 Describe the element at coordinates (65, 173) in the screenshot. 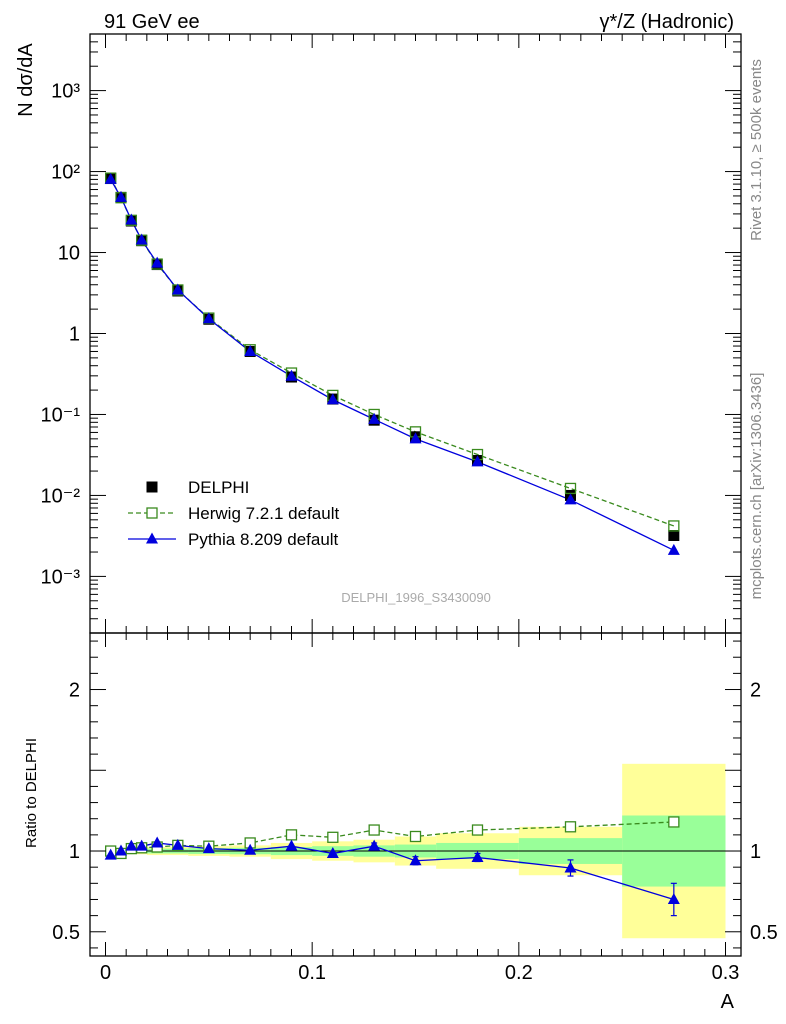

I see `main-y-tick-label: 10²` at that location.